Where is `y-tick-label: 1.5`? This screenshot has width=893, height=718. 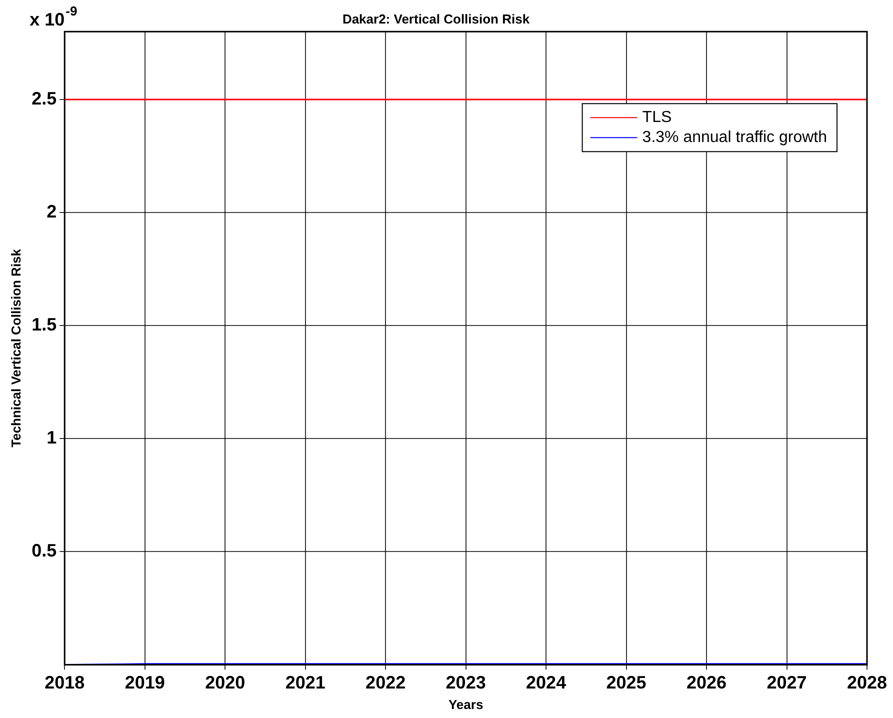
y-tick-label: 1.5 is located at coordinates (44, 324).